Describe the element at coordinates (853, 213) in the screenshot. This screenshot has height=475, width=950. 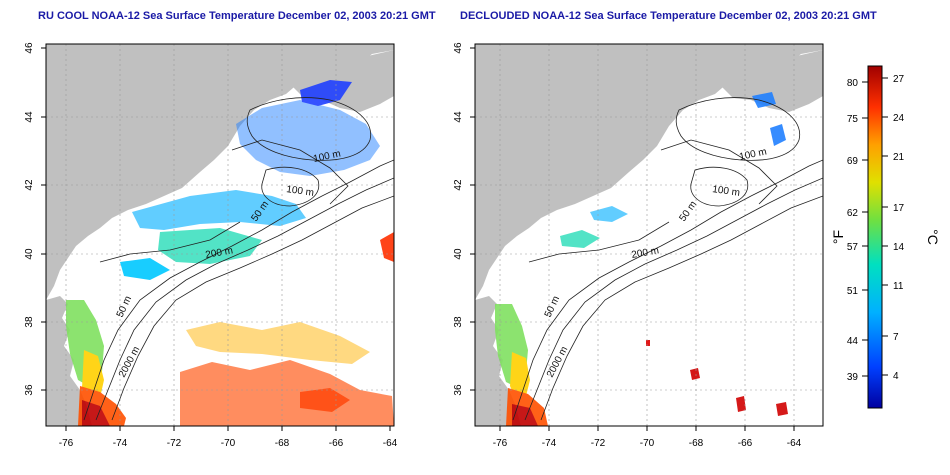
I see `fahrenheit-tick-label: 62` at that location.